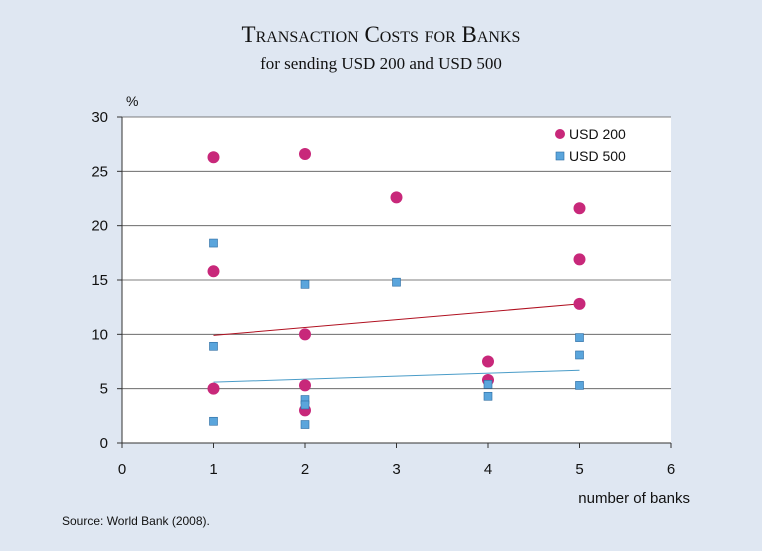 The width and height of the screenshot is (762, 551). Describe the element at coordinates (396, 469) in the screenshot. I see `x-tick-label: 3` at that location.